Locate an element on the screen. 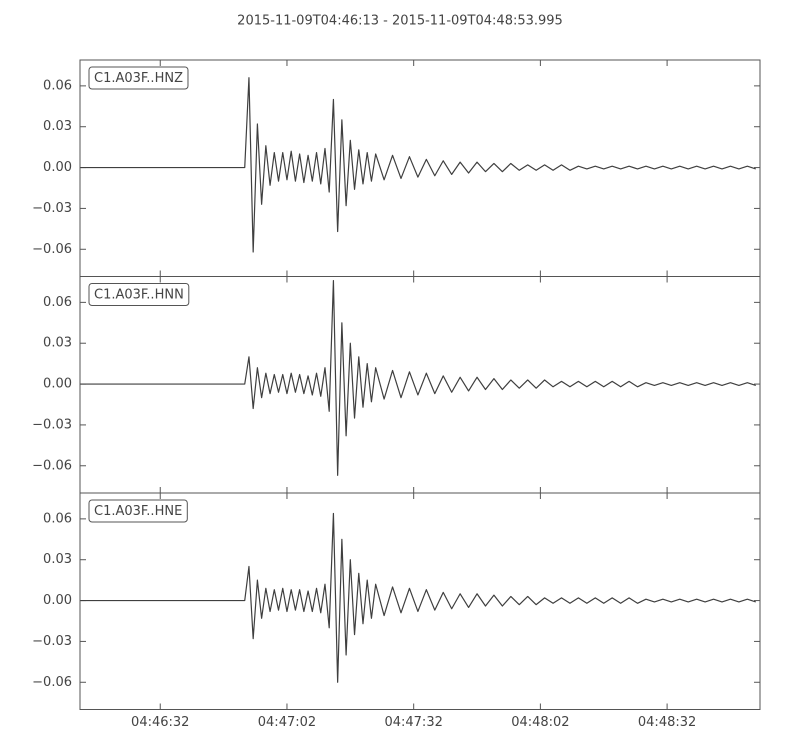 This screenshot has height=750, width=800. x-tick-label: 04:48:02 is located at coordinates (540, 722).